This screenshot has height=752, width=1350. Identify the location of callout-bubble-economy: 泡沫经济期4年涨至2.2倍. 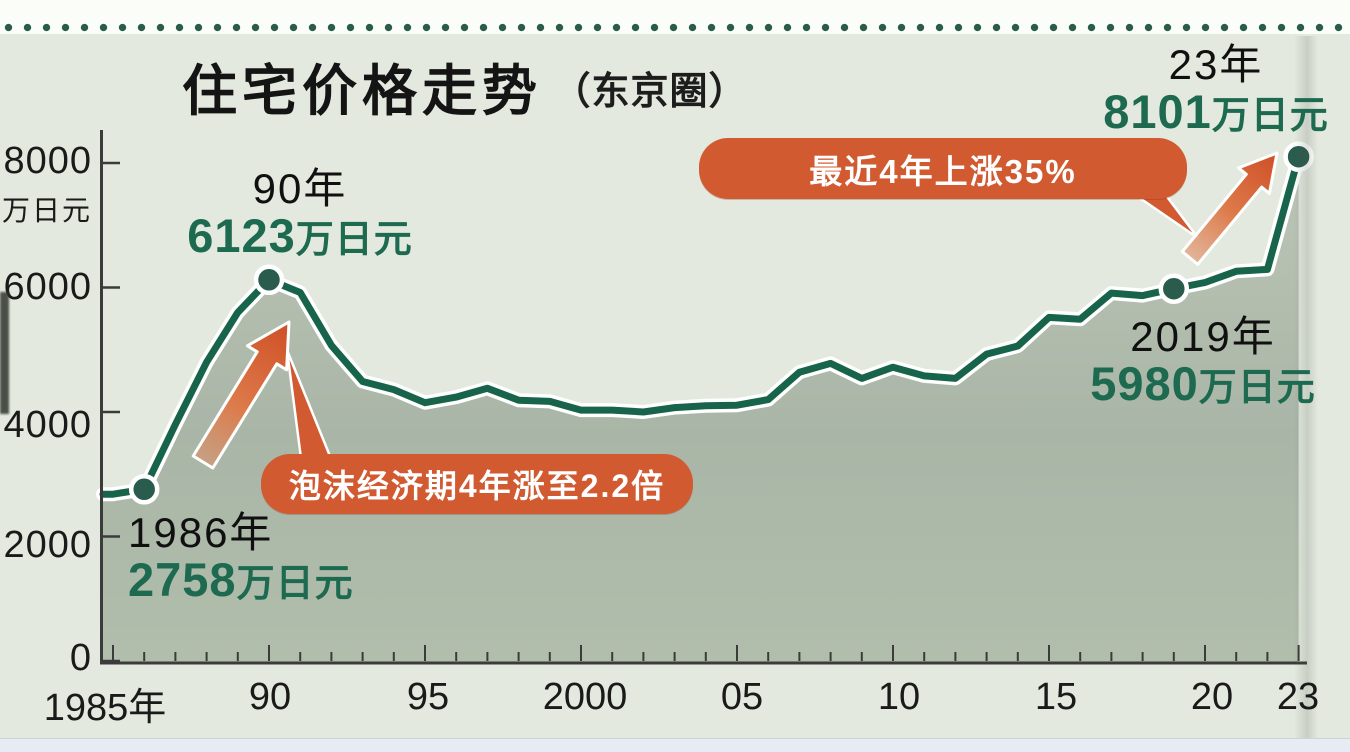
(477, 484).